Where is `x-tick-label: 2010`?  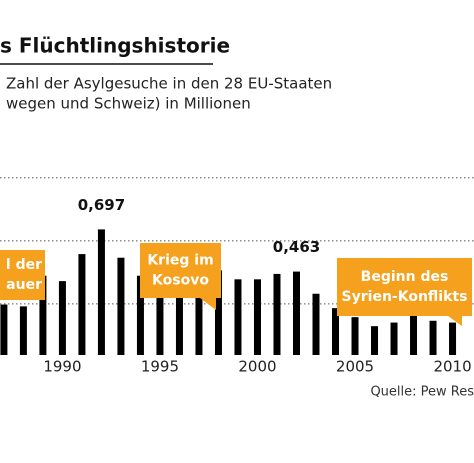
x-tick-label: 2010 is located at coordinates (452, 367).